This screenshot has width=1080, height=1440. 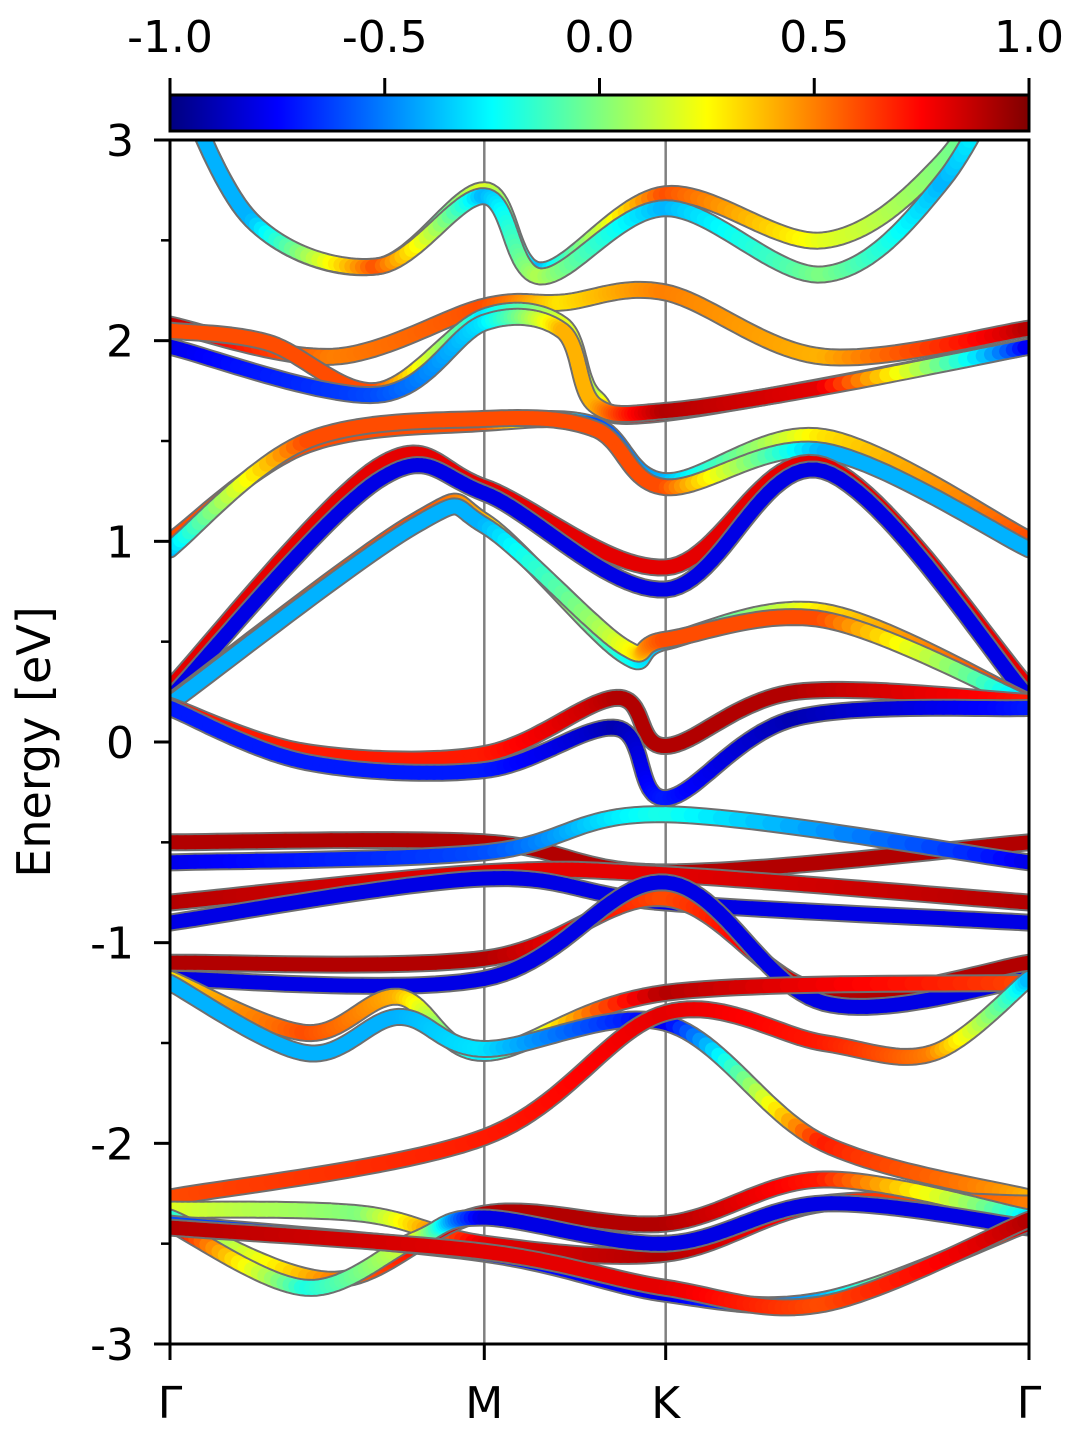 I want to click on colorbar-ticks: -1.0 -0.5 0.0 0.5 1.0, so click(x=595, y=53).